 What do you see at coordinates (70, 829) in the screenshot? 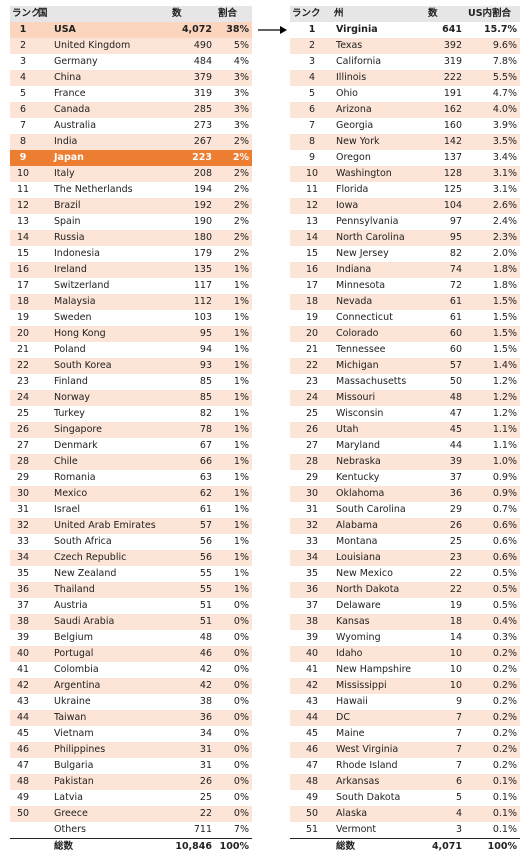
I see `cell: Others` at bounding box center [70, 829].